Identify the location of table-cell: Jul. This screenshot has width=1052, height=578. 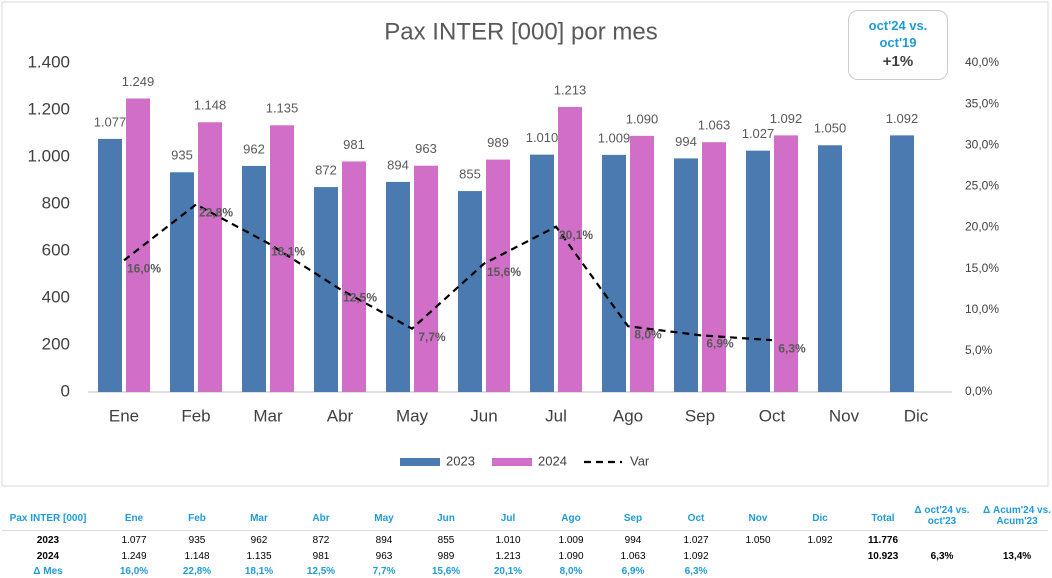
(508, 518).